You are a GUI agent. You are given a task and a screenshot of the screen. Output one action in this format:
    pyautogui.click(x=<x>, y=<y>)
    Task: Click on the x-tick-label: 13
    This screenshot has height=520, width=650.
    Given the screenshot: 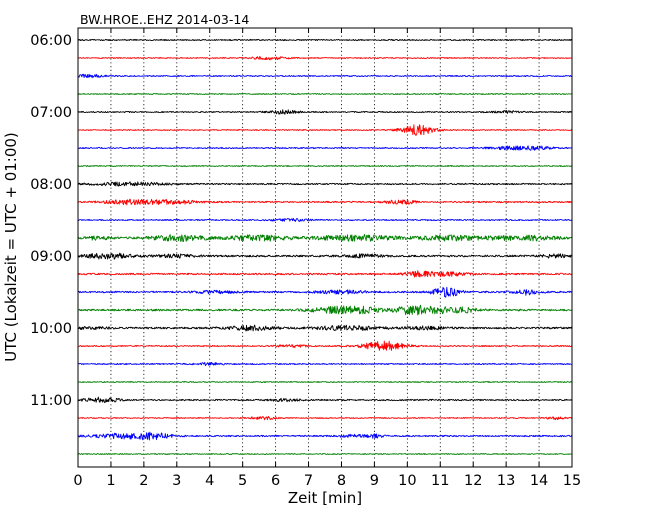 What is the action you would take?
    pyautogui.click(x=506, y=481)
    